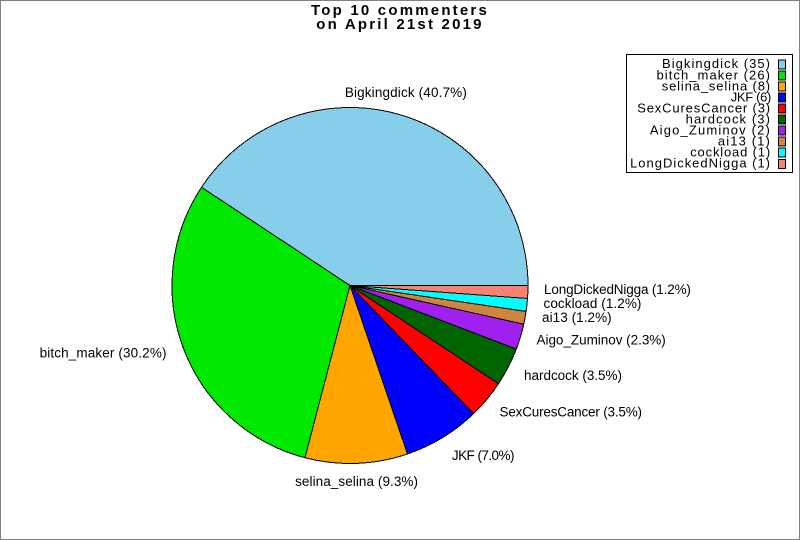 This screenshot has width=800, height=540. What do you see at coordinates (577, 317) in the screenshot?
I see `svg-text: ai13 (1.2%)` at bounding box center [577, 317].